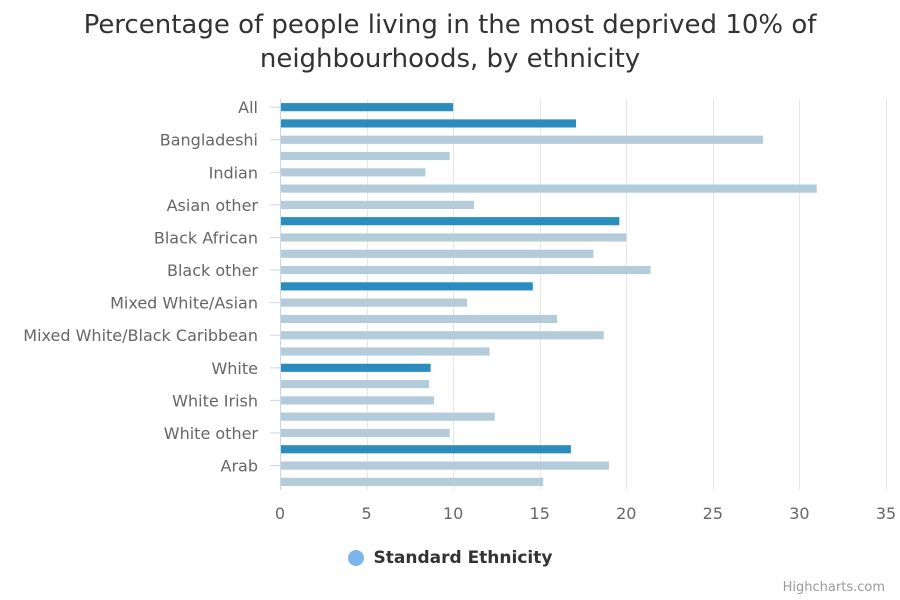  Describe the element at coordinates (215, 400) in the screenshot. I see `category-label: White Irish` at that location.